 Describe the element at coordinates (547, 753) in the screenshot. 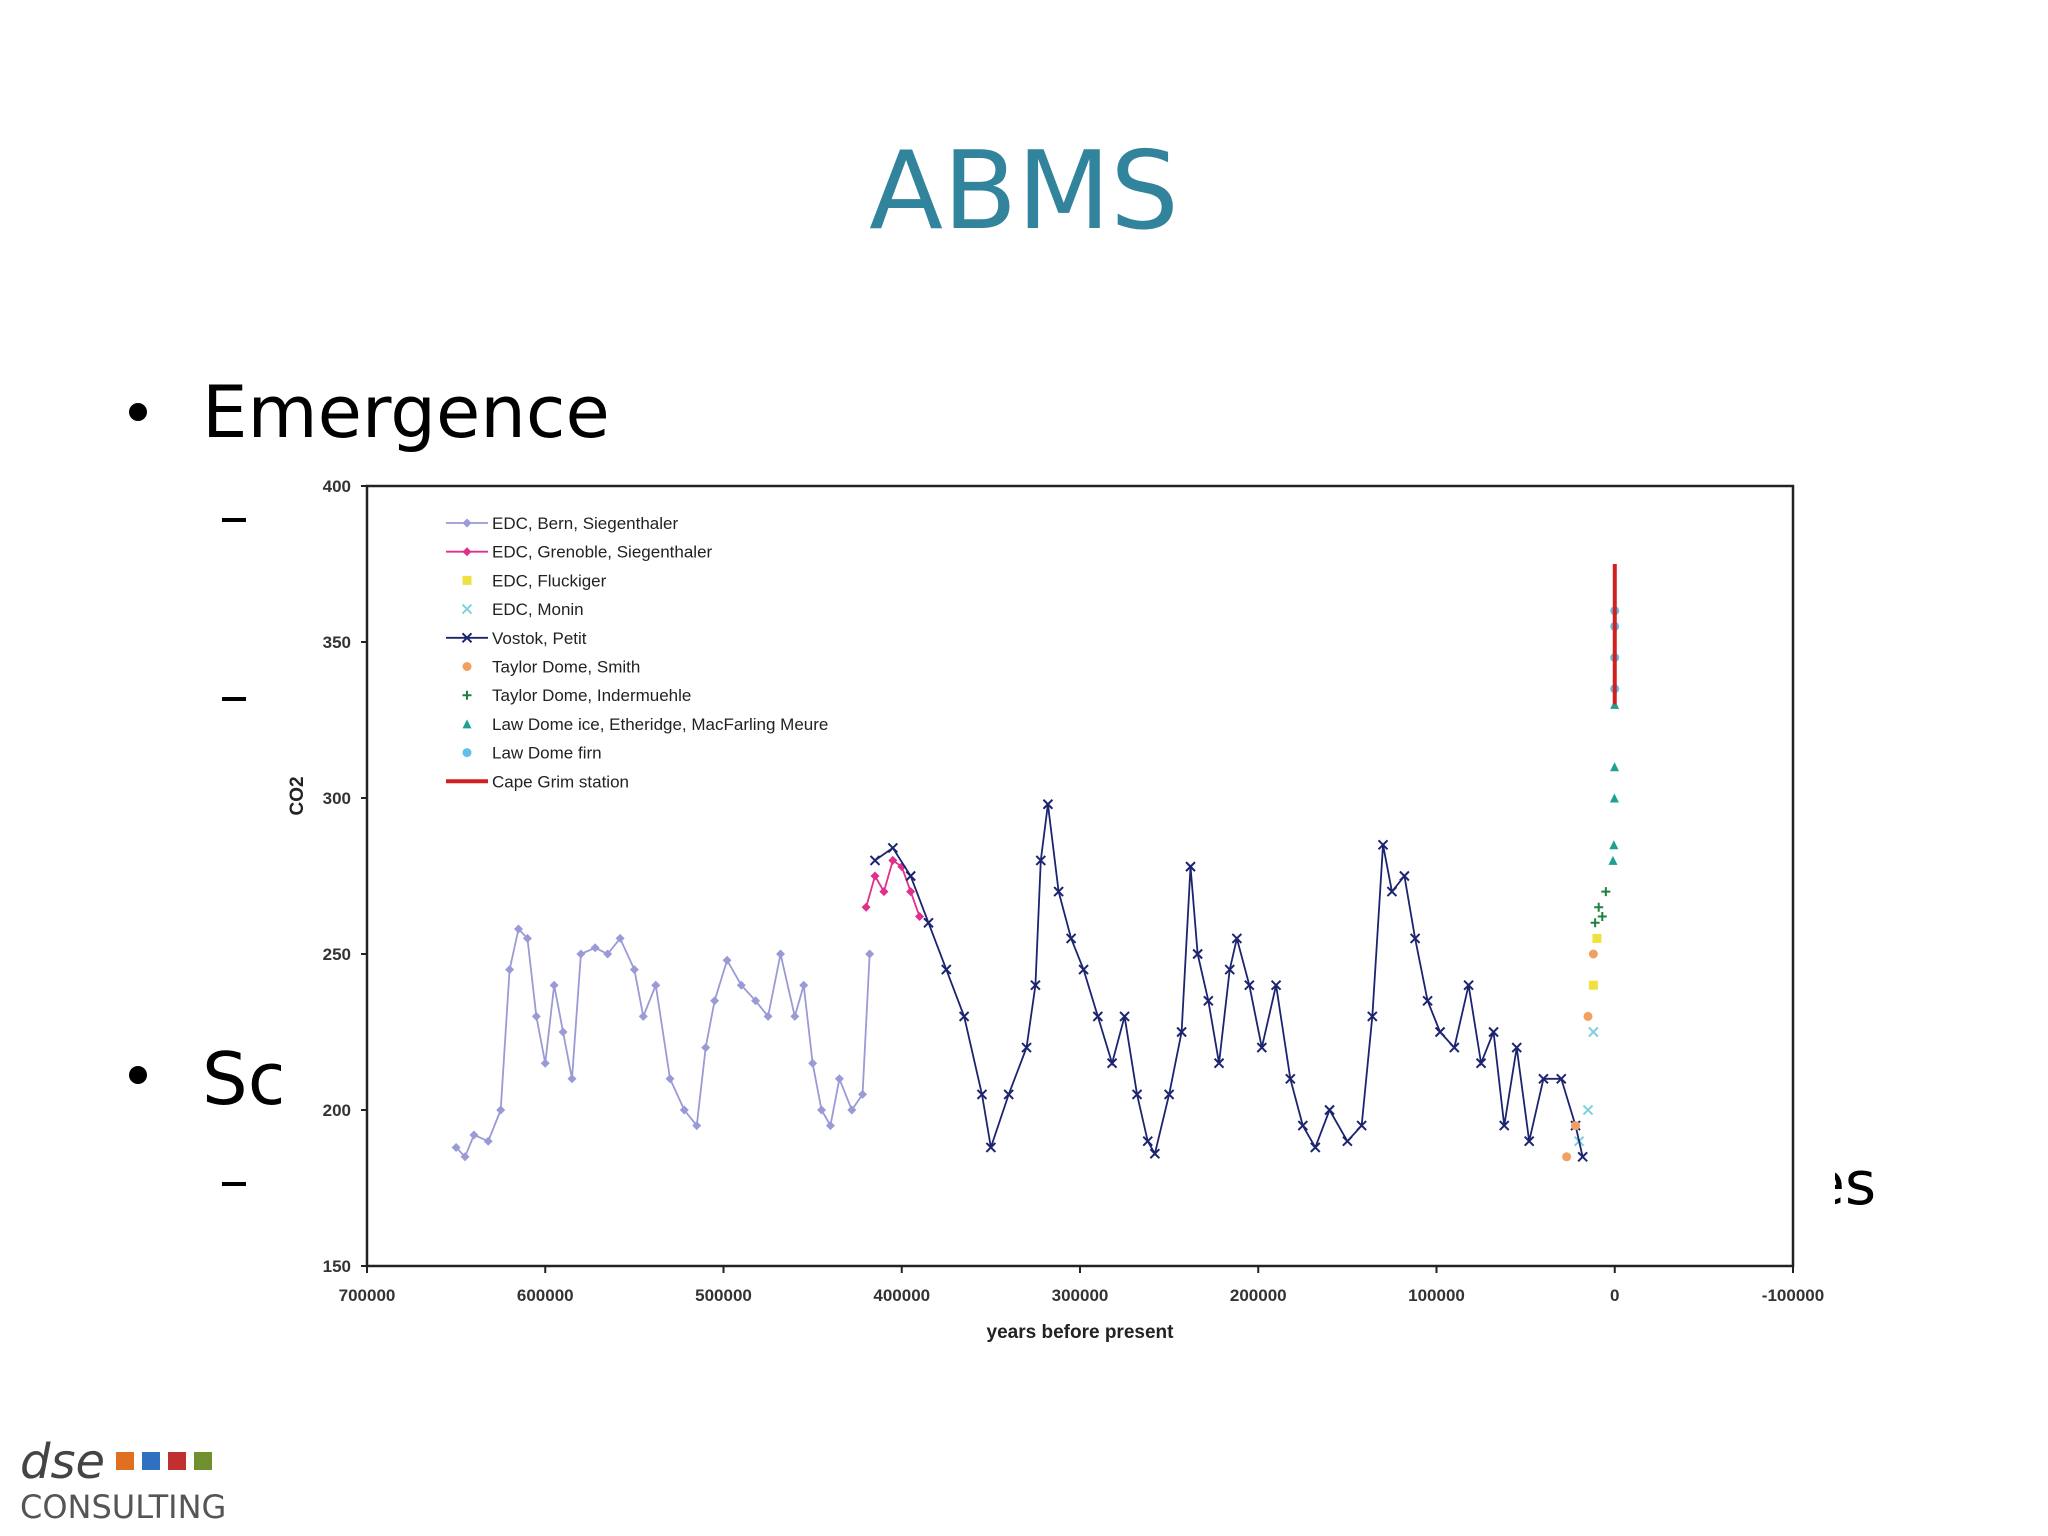

I see `legend-label: Law Dome firn` at that location.